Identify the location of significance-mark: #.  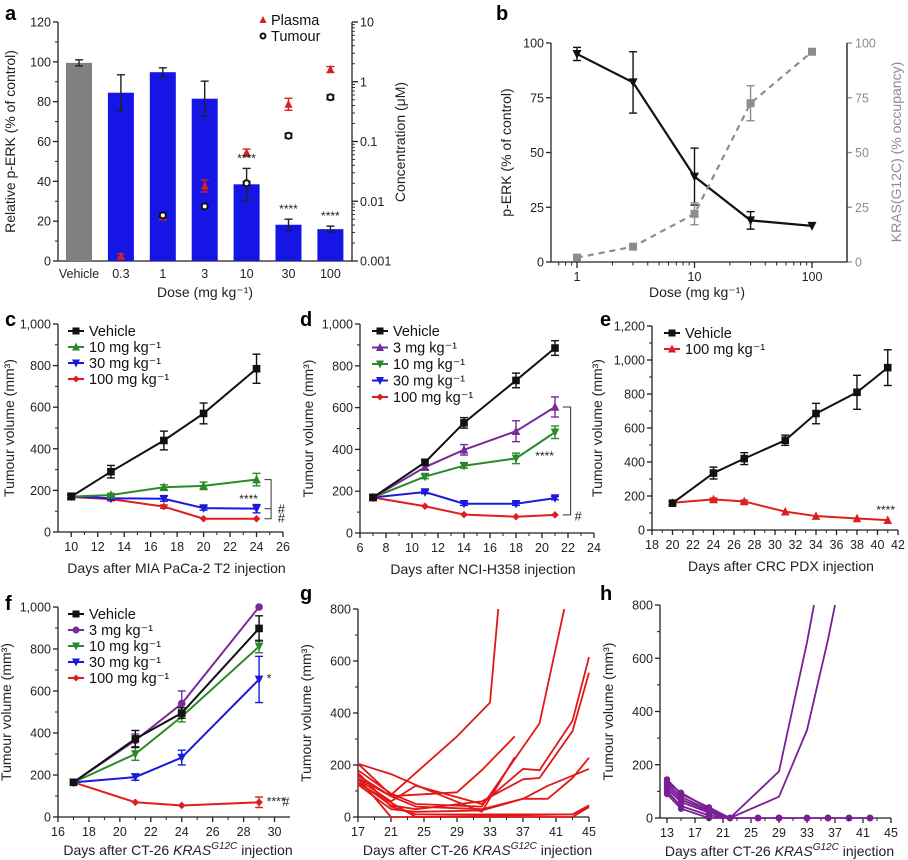
(286, 801).